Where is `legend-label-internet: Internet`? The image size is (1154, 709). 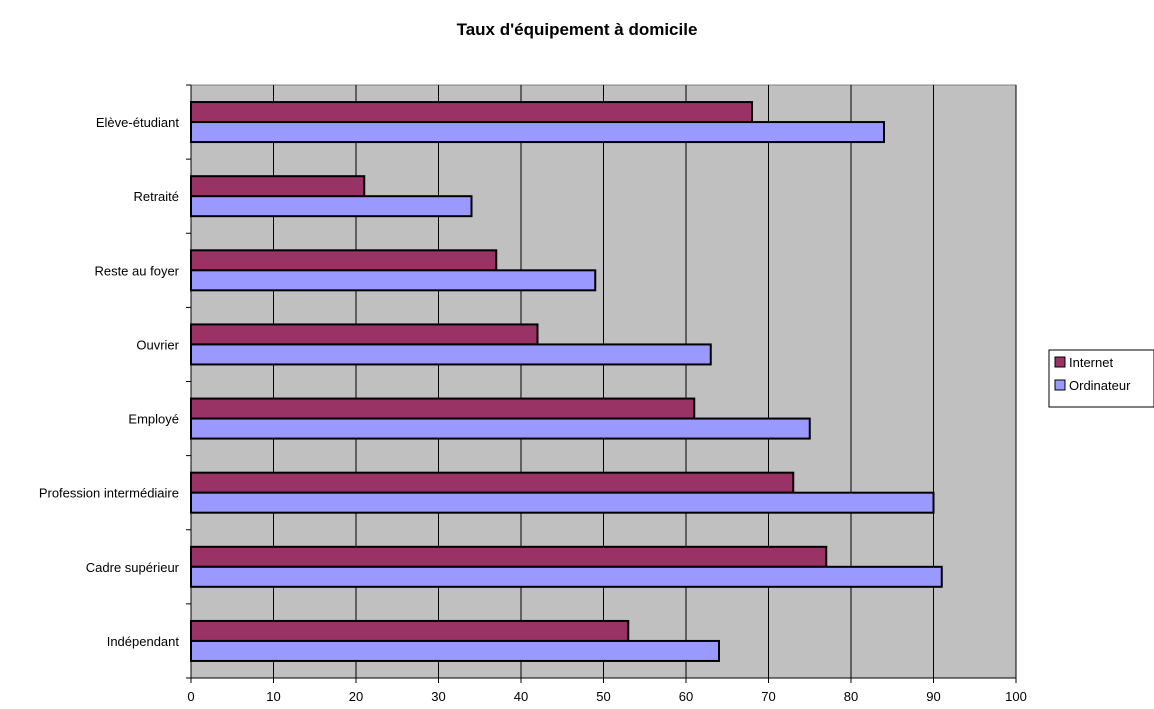
legend-label-internet: Internet is located at coordinates (1091, 362).